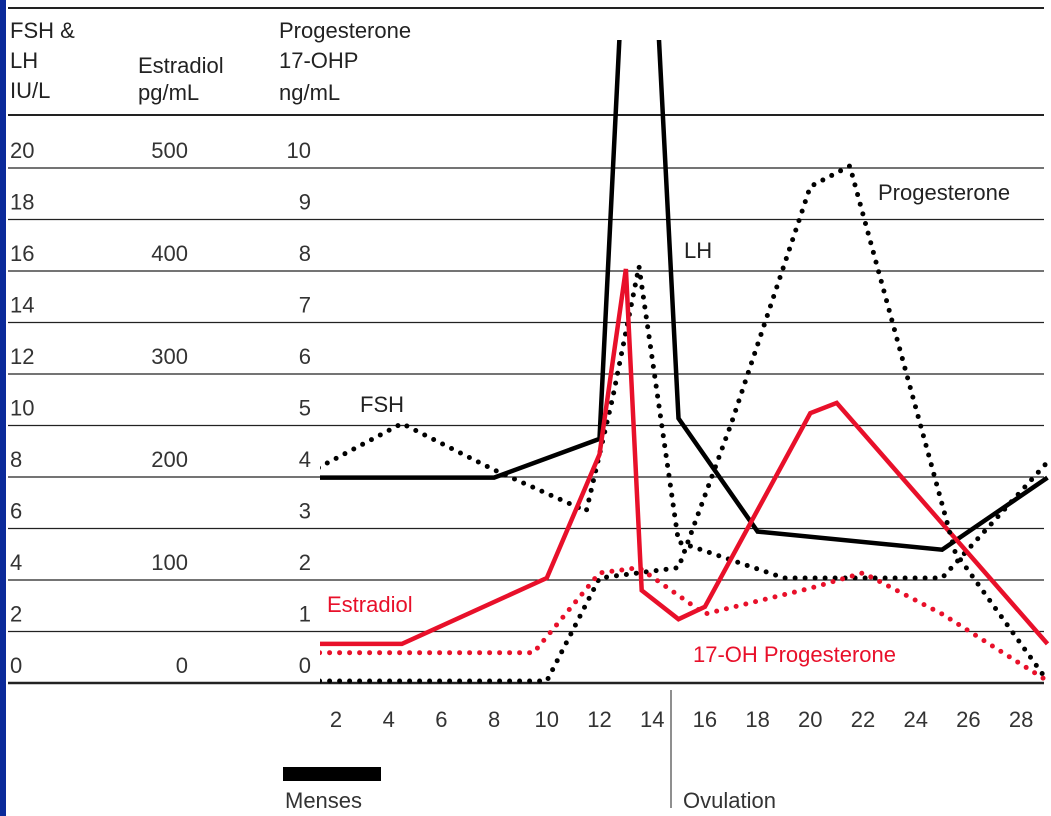  Describe the element at coordinates (810, 719) in the screenshot. I see `x-tick: 20` at that location.